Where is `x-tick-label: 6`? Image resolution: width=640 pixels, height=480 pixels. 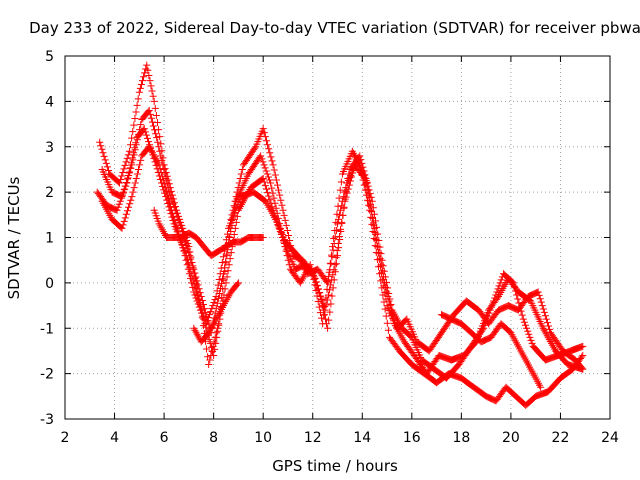
x-tick-label: 6 is located at coordinates (164, 438).